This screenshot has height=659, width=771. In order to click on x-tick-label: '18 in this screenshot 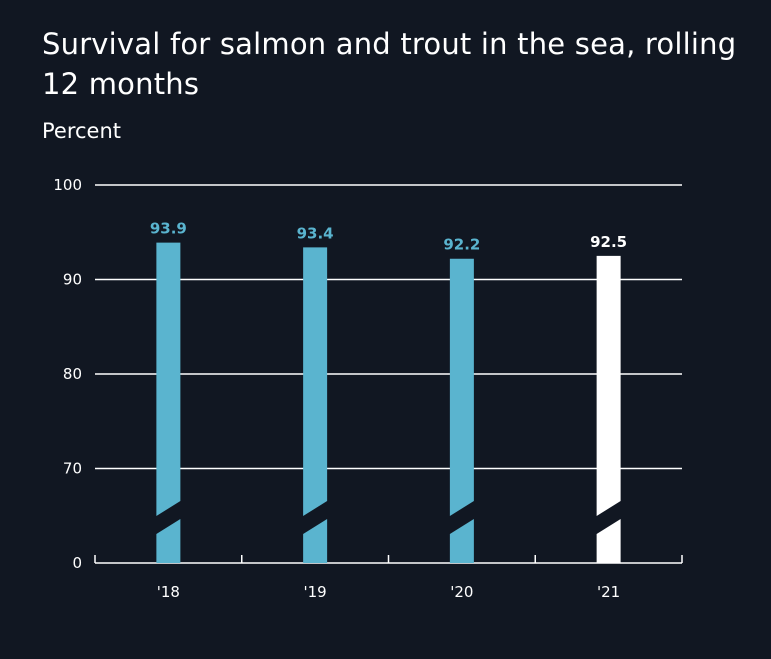, I will do `click(168, 592)`.